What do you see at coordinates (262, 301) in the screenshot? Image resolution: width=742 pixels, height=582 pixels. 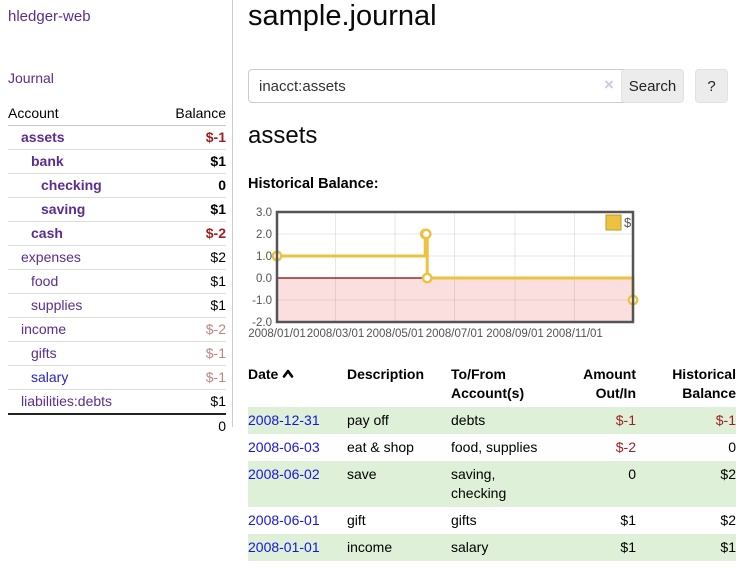 I see `svg-text: -1.0` at bounding box center [262, 301].